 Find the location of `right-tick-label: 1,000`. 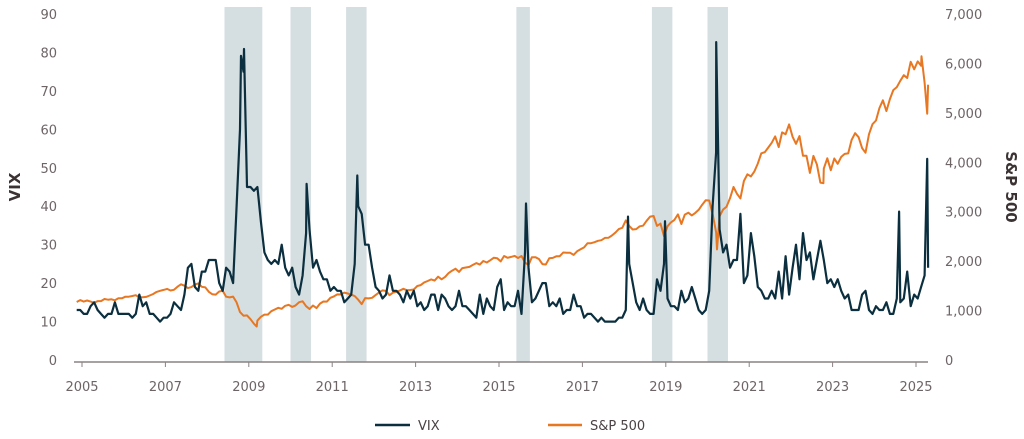

right-tick-label: 1,000 is located at coordinates (963, 312).